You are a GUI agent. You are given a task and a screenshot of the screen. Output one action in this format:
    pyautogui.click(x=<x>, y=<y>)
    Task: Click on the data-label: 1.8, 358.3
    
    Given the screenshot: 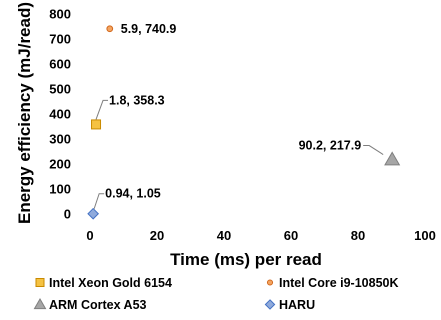 What is the action you would take?
    pyautogui.click(x=137, y=100)
    